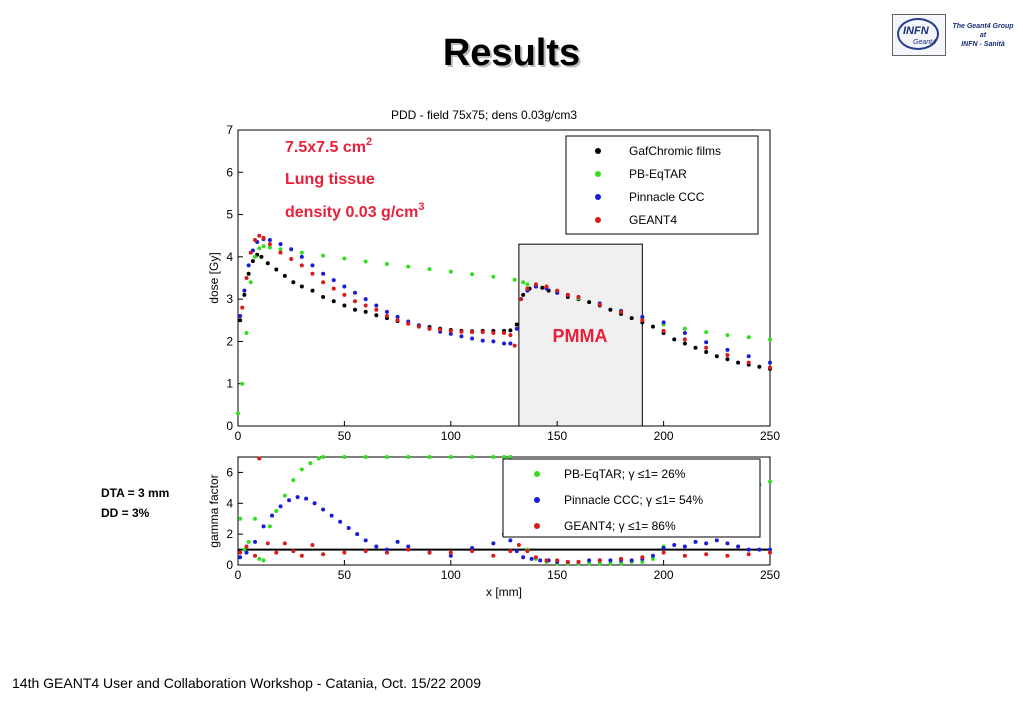  What do you see at coordinates (229, 215) in the screenshot?
I see `y-tick-label: 5` at bounding box center [229, 215].